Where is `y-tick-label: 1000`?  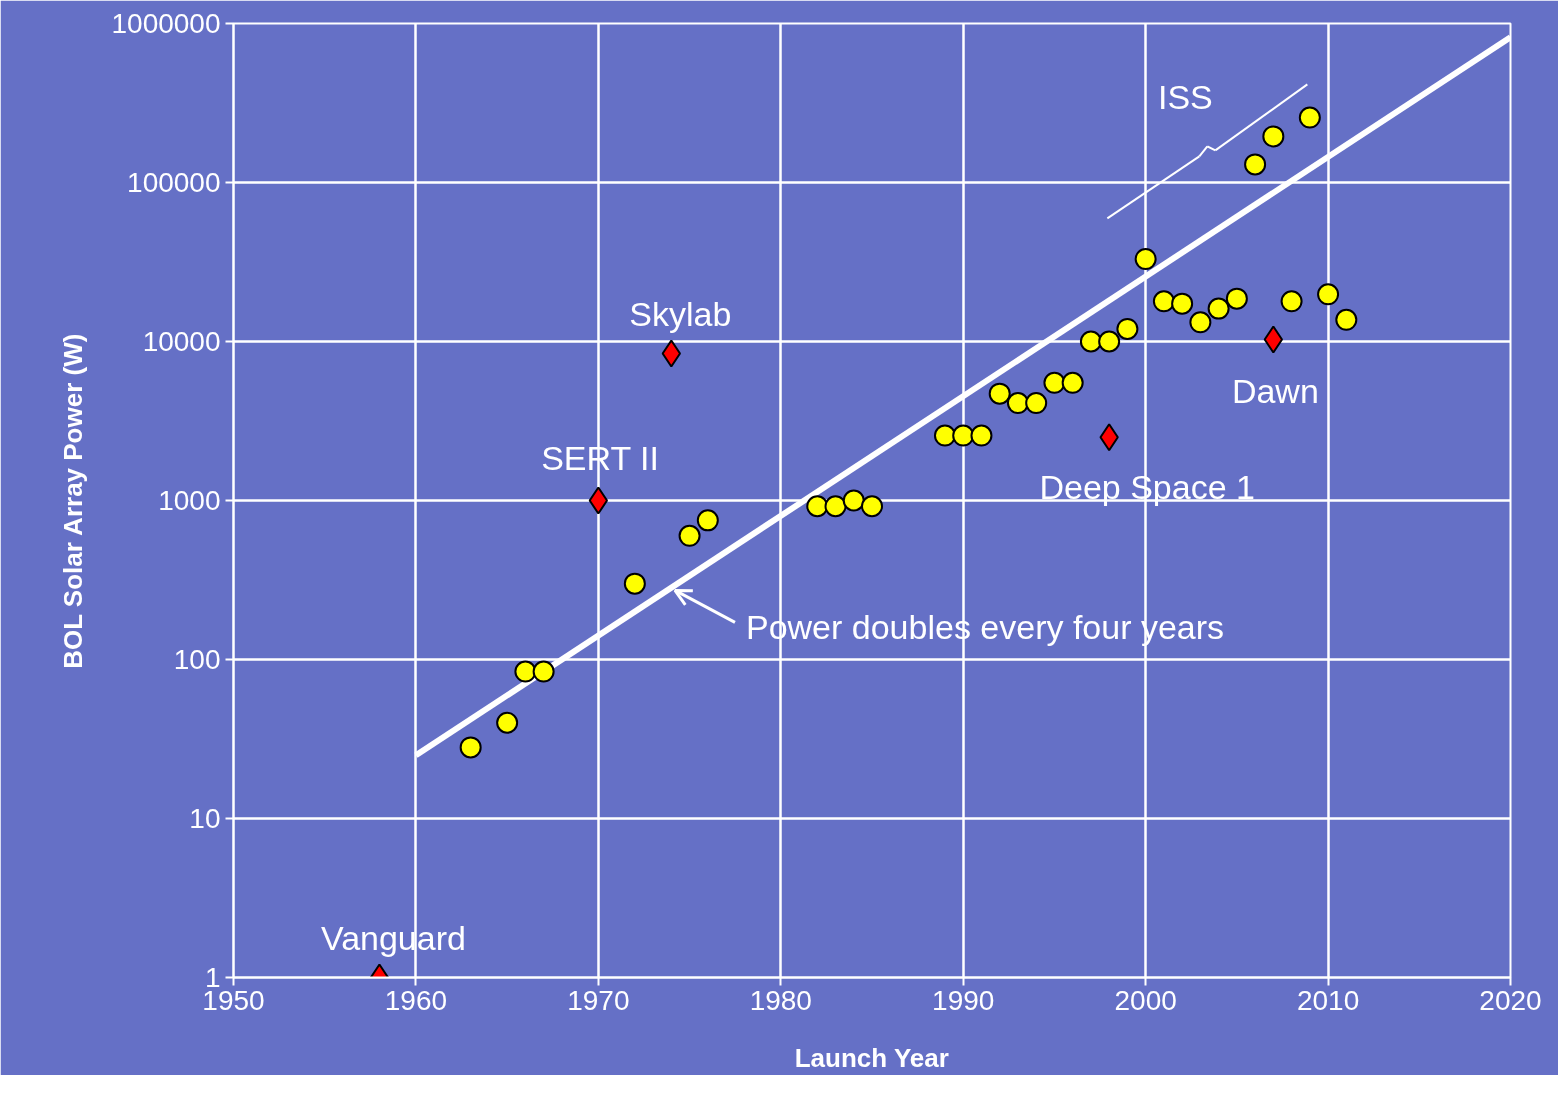 y-tick-label: 1000 is located at coordinates (189, 500).